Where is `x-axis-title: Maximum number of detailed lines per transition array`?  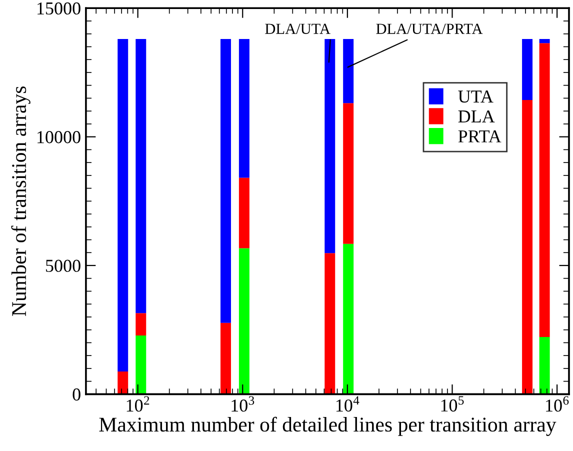 x-axis-title: Maximum number of detailed lines per transition array is located at coordinates (327, 426).